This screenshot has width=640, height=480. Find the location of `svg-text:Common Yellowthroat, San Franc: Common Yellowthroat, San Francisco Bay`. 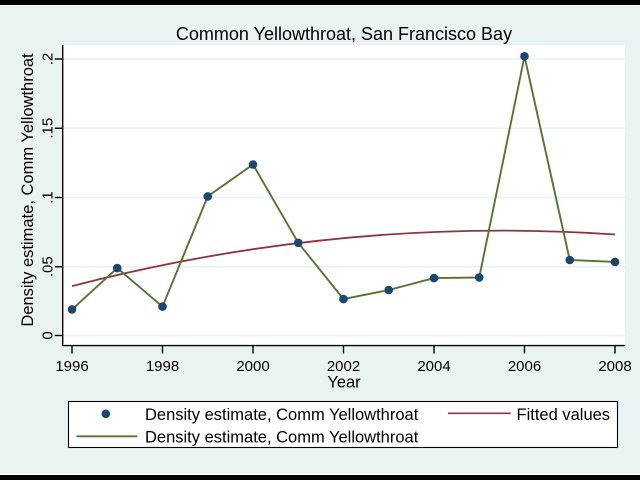

svg-text:Common Yellowthroat, San Franc: Common Yellowthroat, San Francisco Bay is located at coordinates (344, 34).